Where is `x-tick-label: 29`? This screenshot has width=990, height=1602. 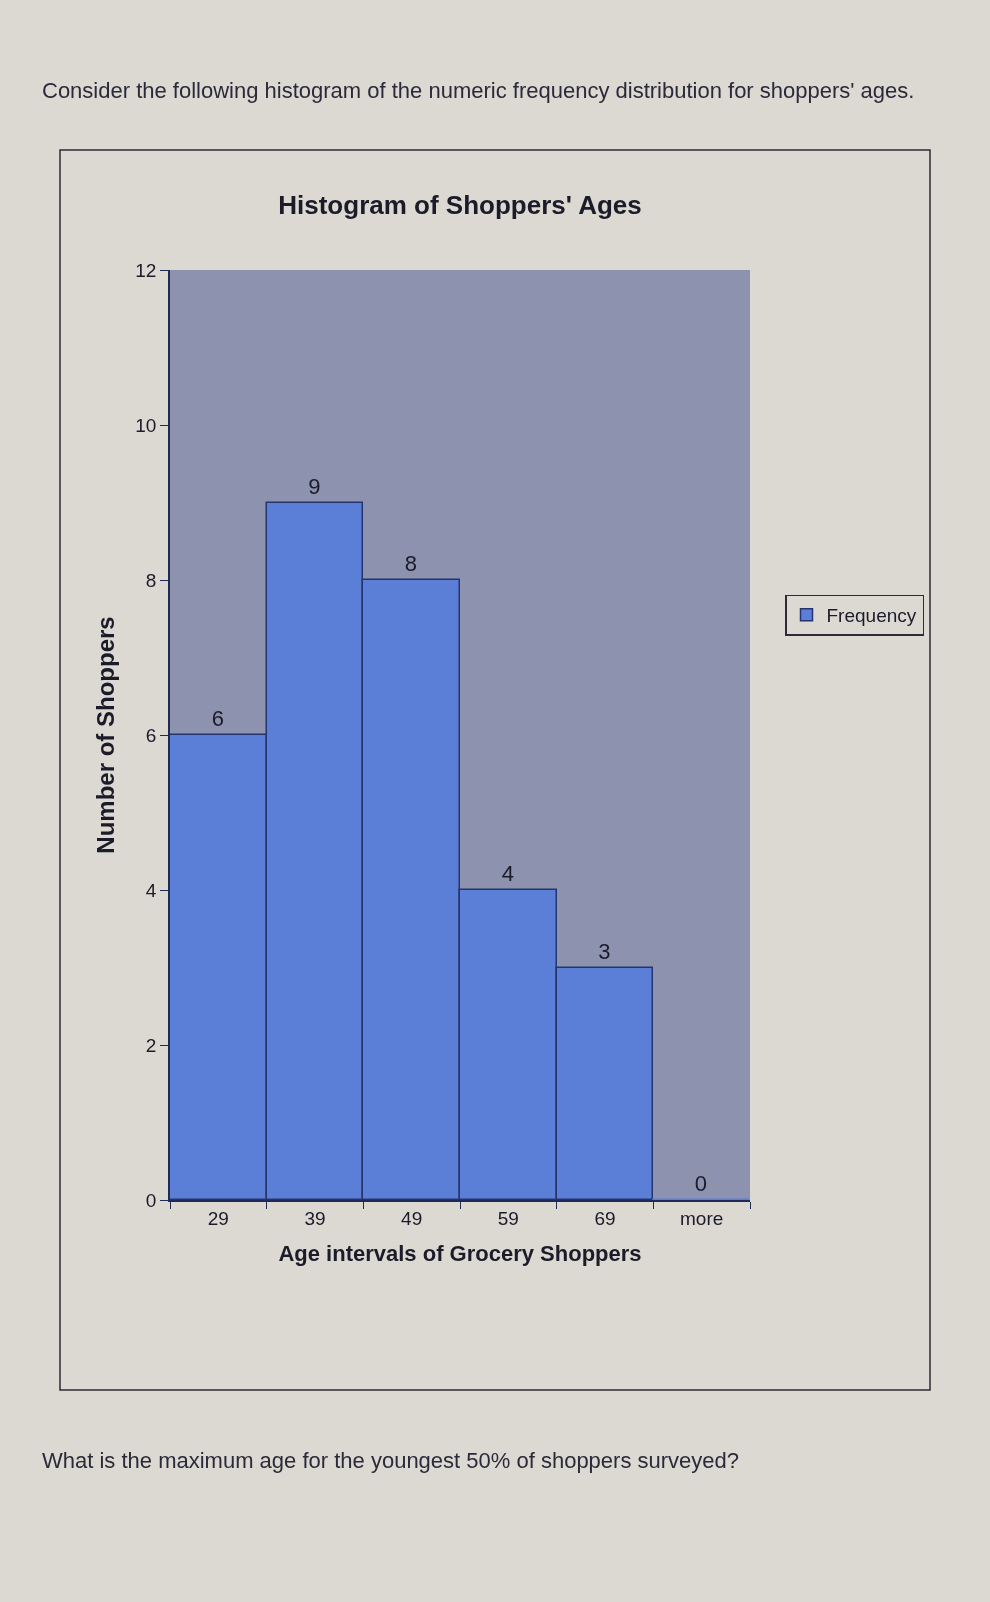 x-tick-label: 29 is located at coordinates (218, 1218).